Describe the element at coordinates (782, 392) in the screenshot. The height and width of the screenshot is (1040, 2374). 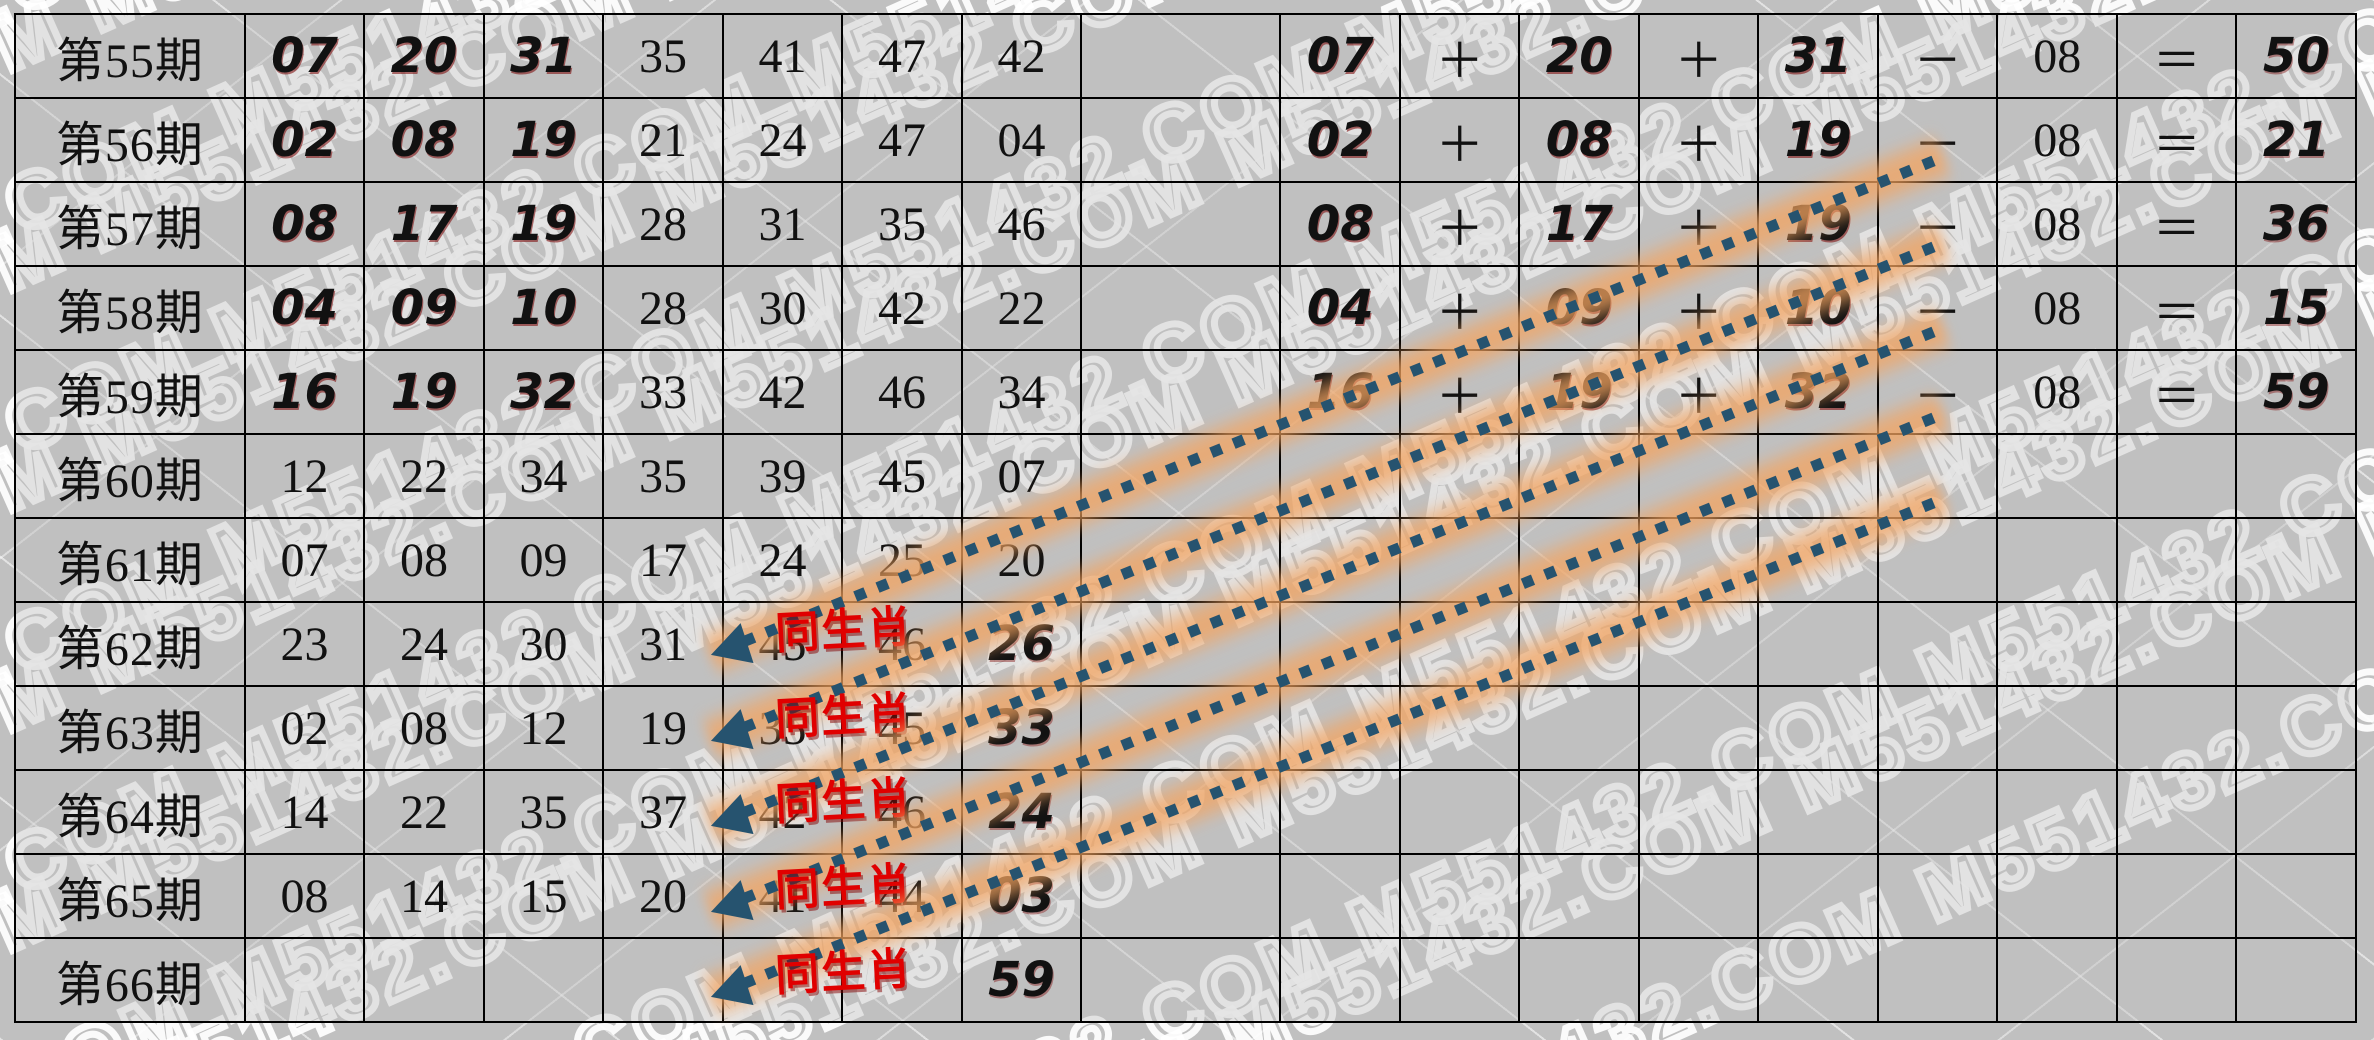
I see `number-cell: 42` at that location.